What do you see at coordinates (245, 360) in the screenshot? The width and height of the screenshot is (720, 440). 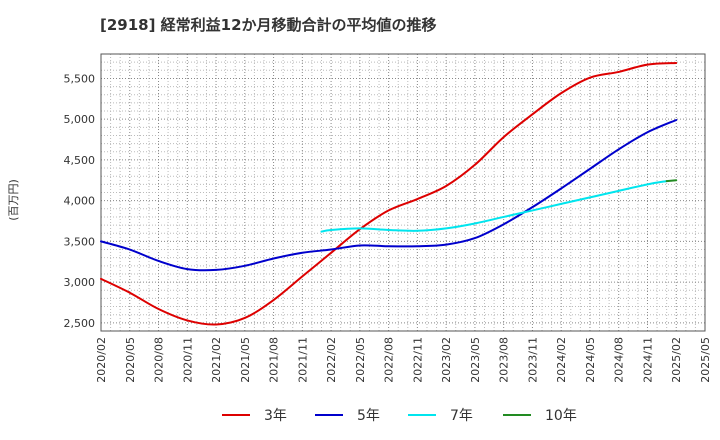 I see `x-tick-label: 2021/05` at bounding box center [245, 360].